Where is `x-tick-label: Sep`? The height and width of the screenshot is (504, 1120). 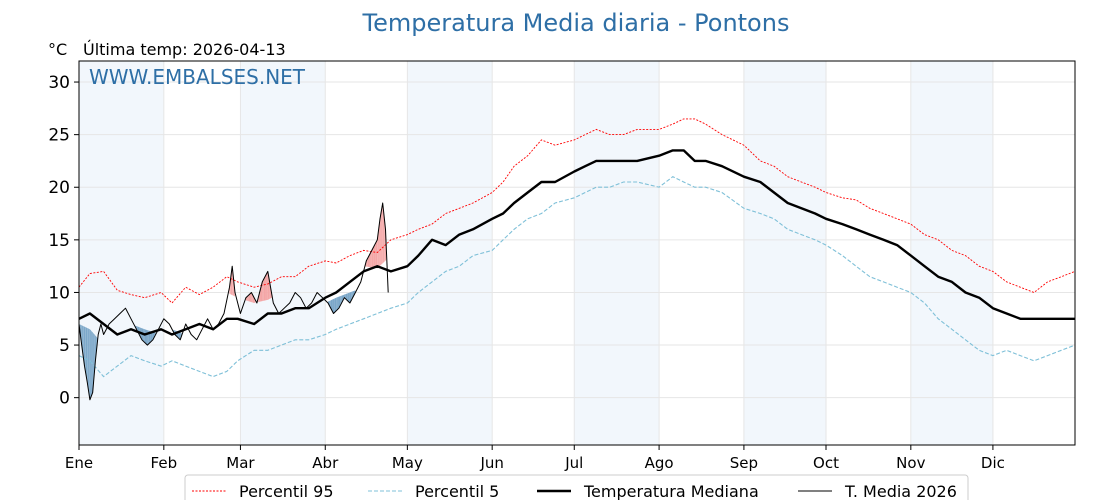 x-tick-label: Sep is located at coordinates (744, 463).